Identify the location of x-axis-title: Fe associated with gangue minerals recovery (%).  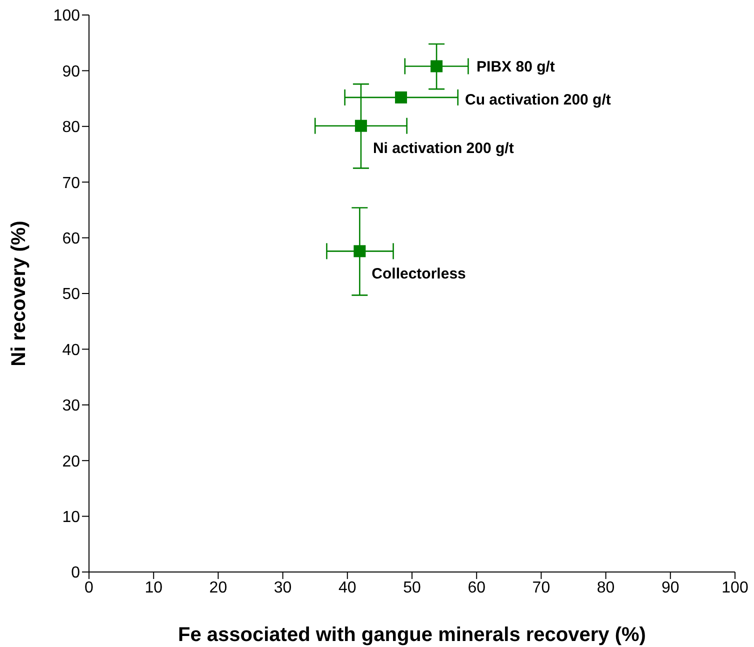
(412, 635).